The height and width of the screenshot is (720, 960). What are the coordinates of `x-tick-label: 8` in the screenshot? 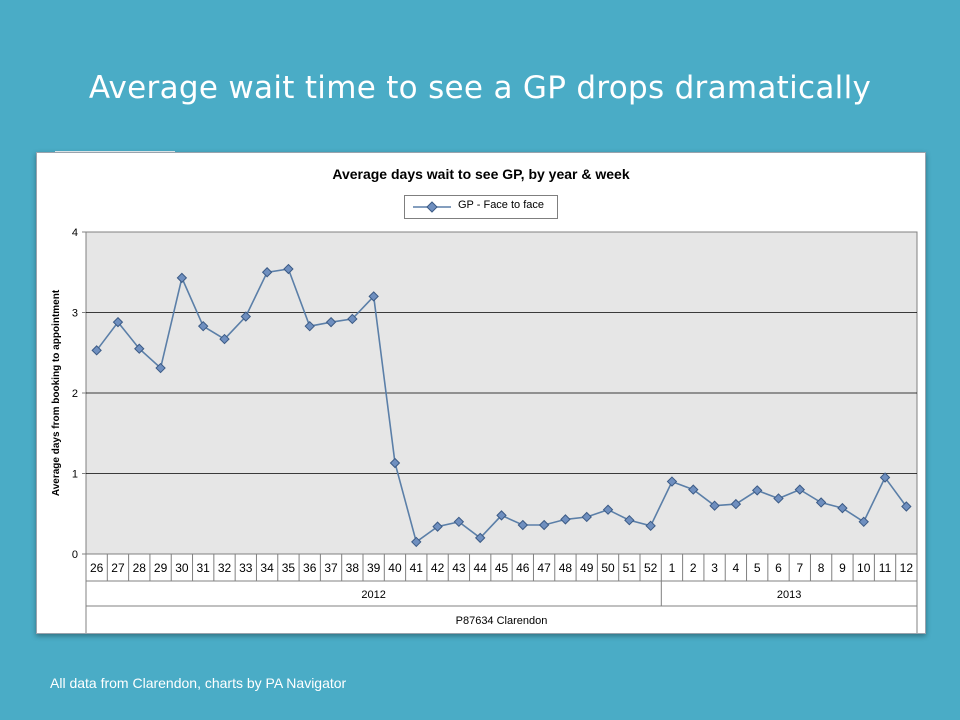 It's located at (821, 568).